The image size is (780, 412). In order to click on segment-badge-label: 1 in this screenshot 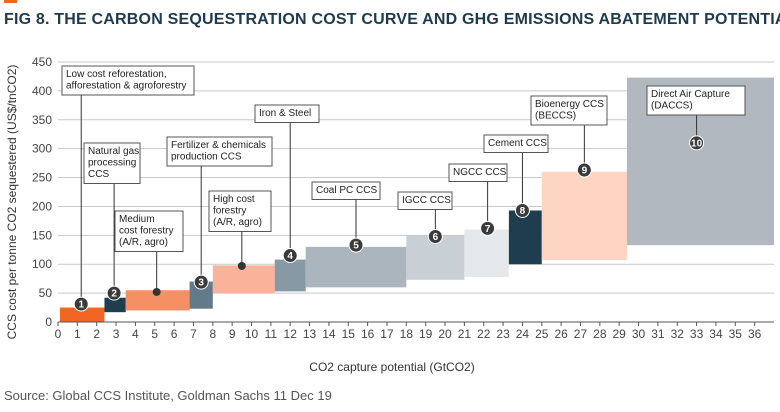, I will do `click(81, 305)`.